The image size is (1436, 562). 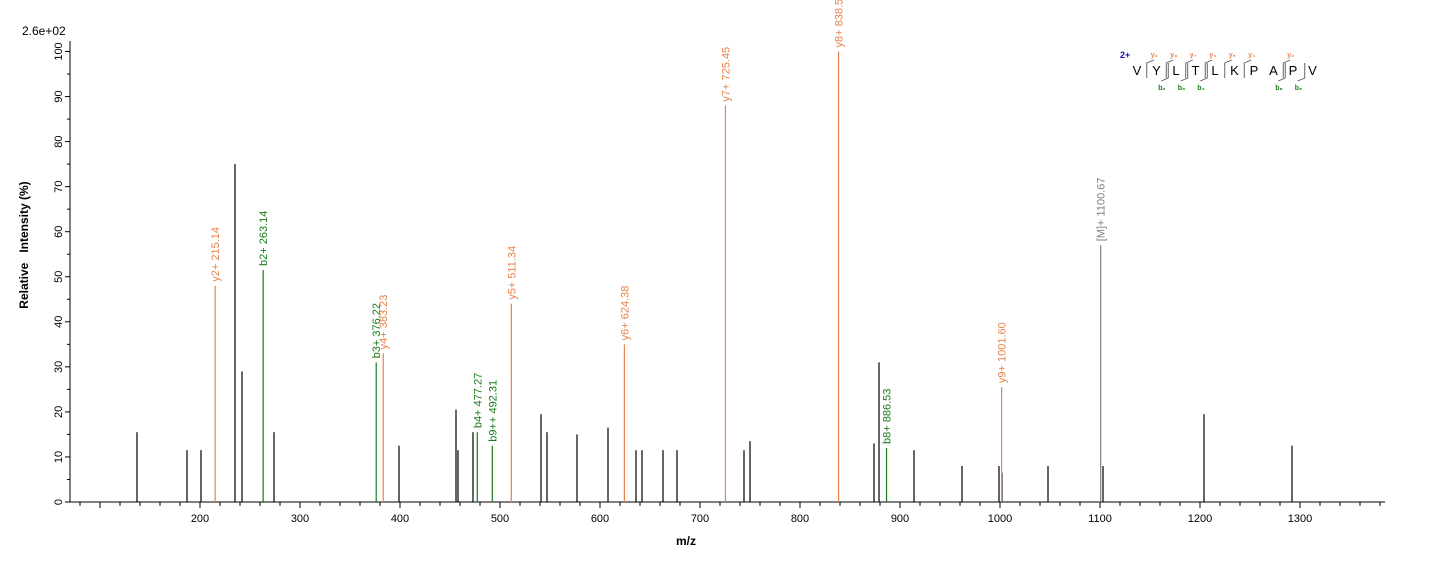 What do you see at coordinates (727, 513) in the screenshot?
I see `x-axis: 200 300 400 500 600 700 800 900 1000 1100 1200 1300` at bounding box center [727, 513].